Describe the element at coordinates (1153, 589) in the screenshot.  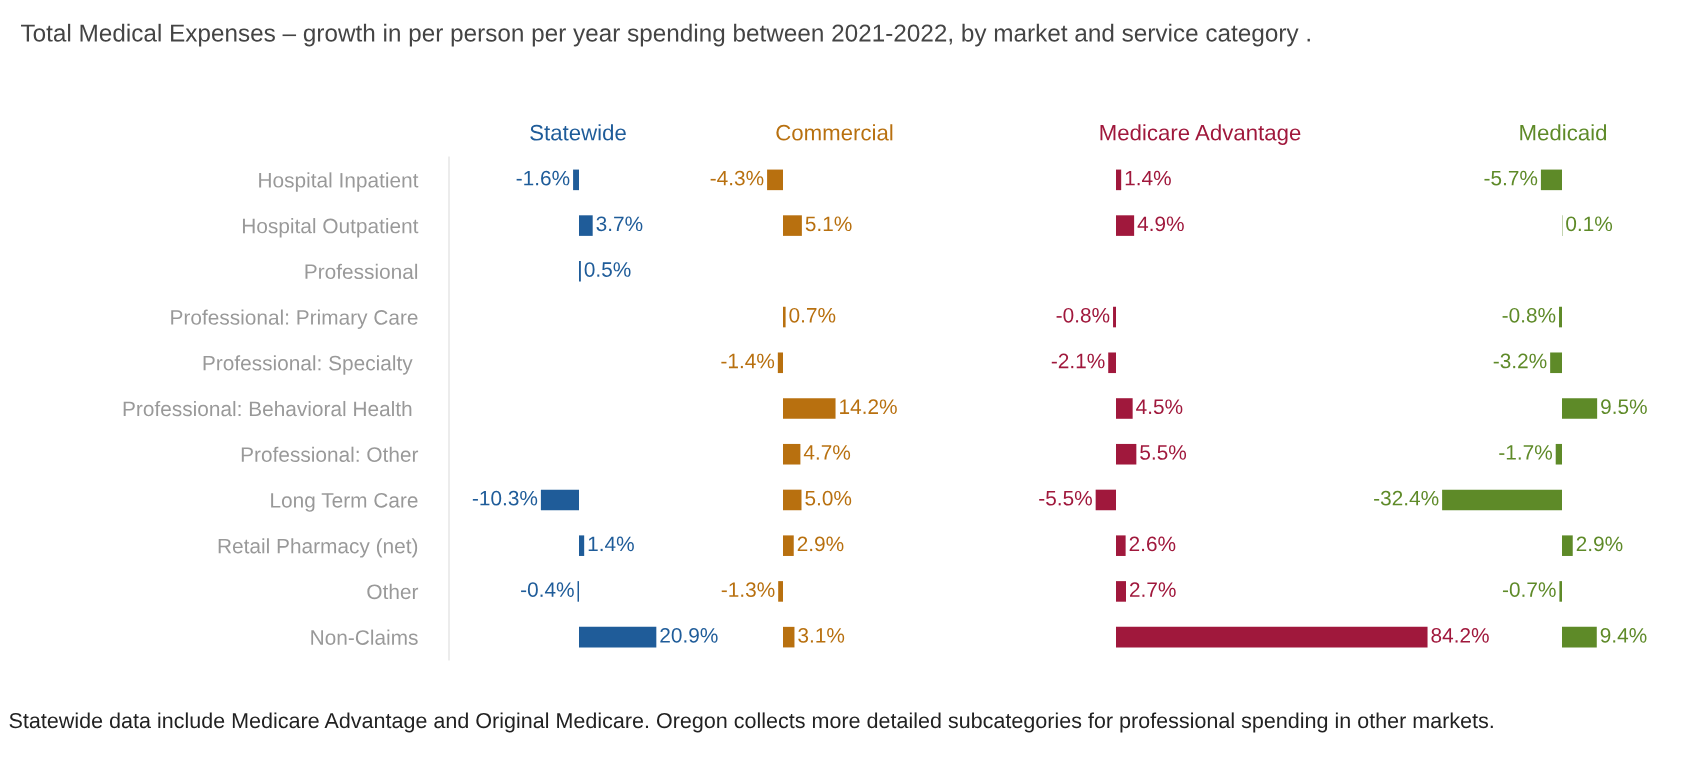
I see `data-label: 2.7%` at that location.